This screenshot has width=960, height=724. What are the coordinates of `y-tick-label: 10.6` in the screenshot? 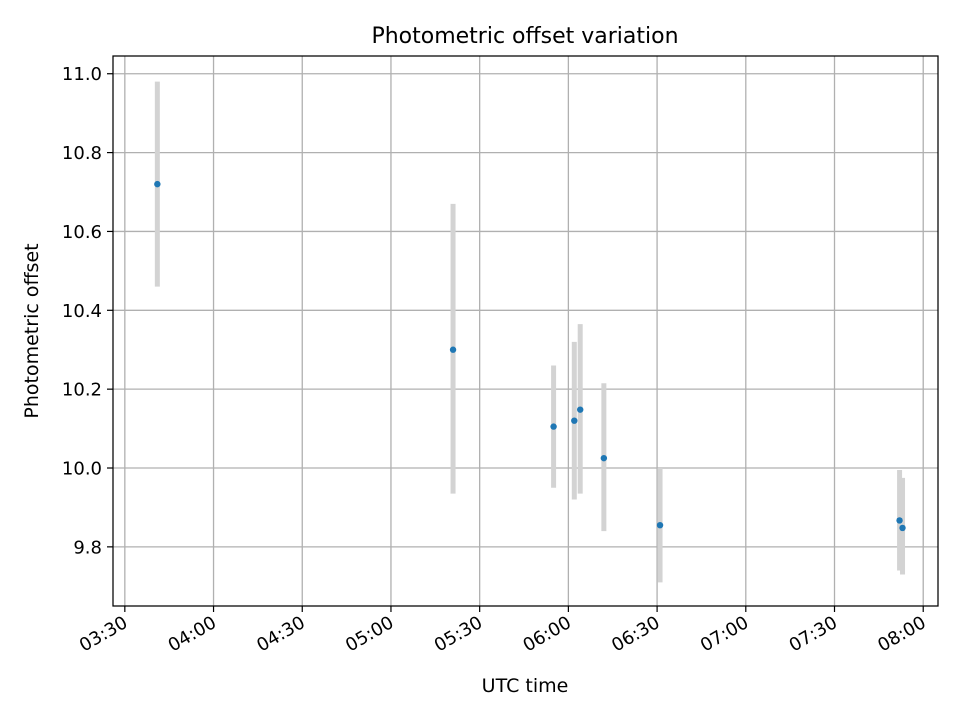 It's located at (82, 232).